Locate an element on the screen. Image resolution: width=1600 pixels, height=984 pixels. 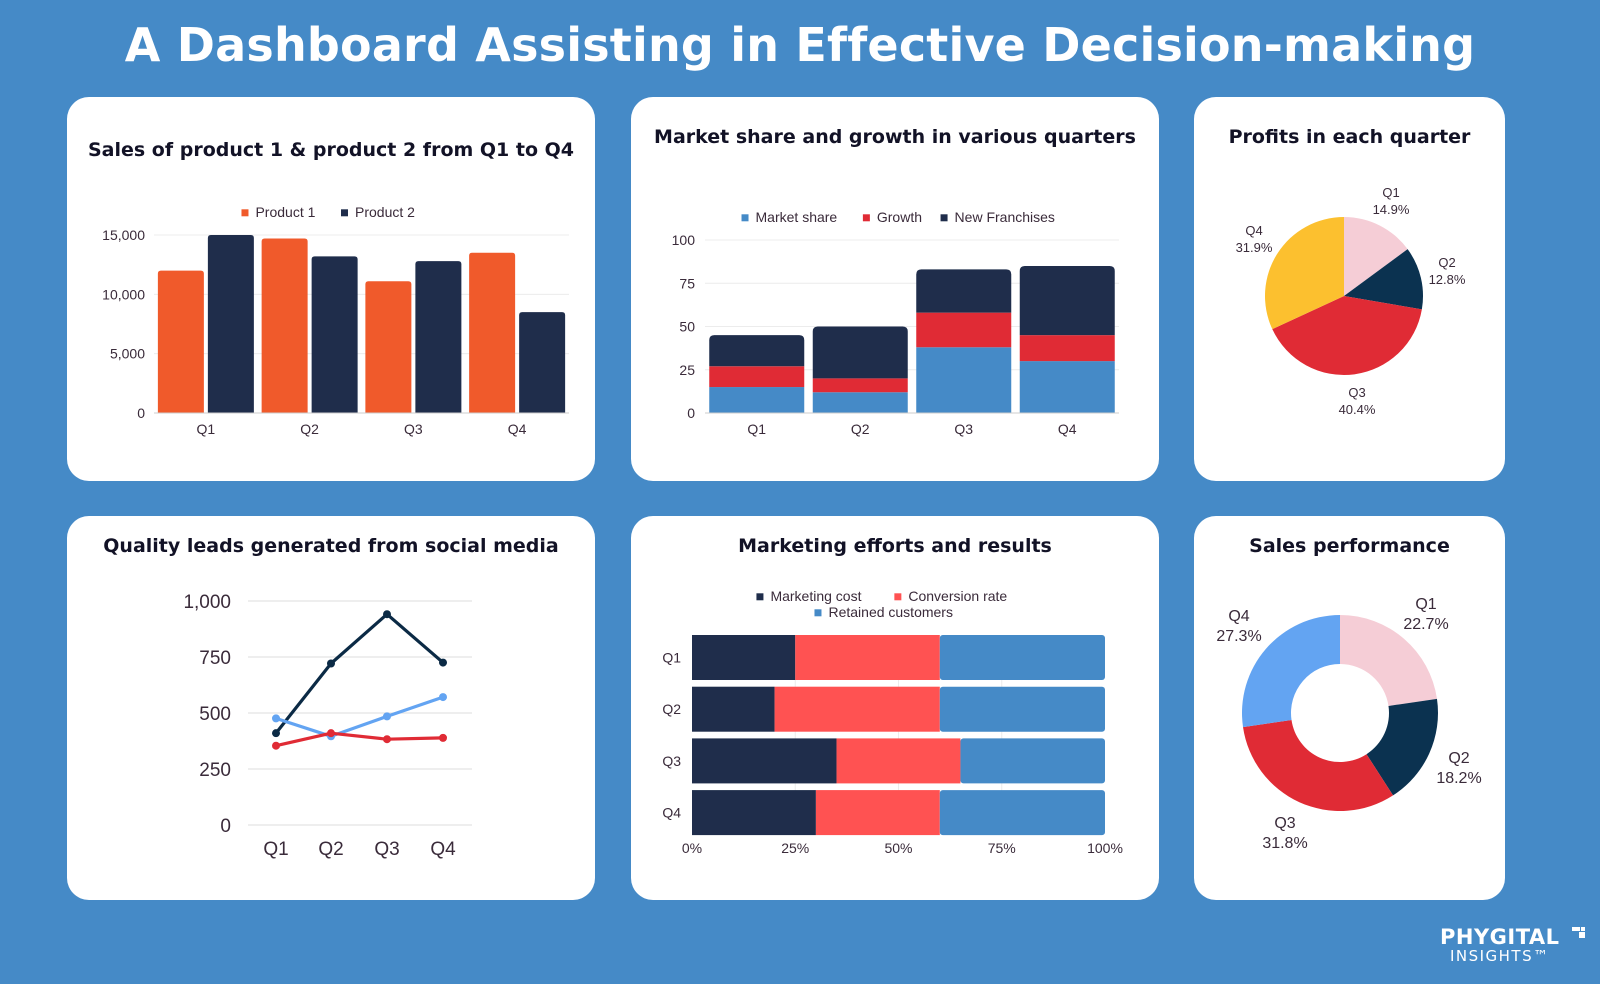
y-tick-label: 5,000 is located at coordinates (127, 354).